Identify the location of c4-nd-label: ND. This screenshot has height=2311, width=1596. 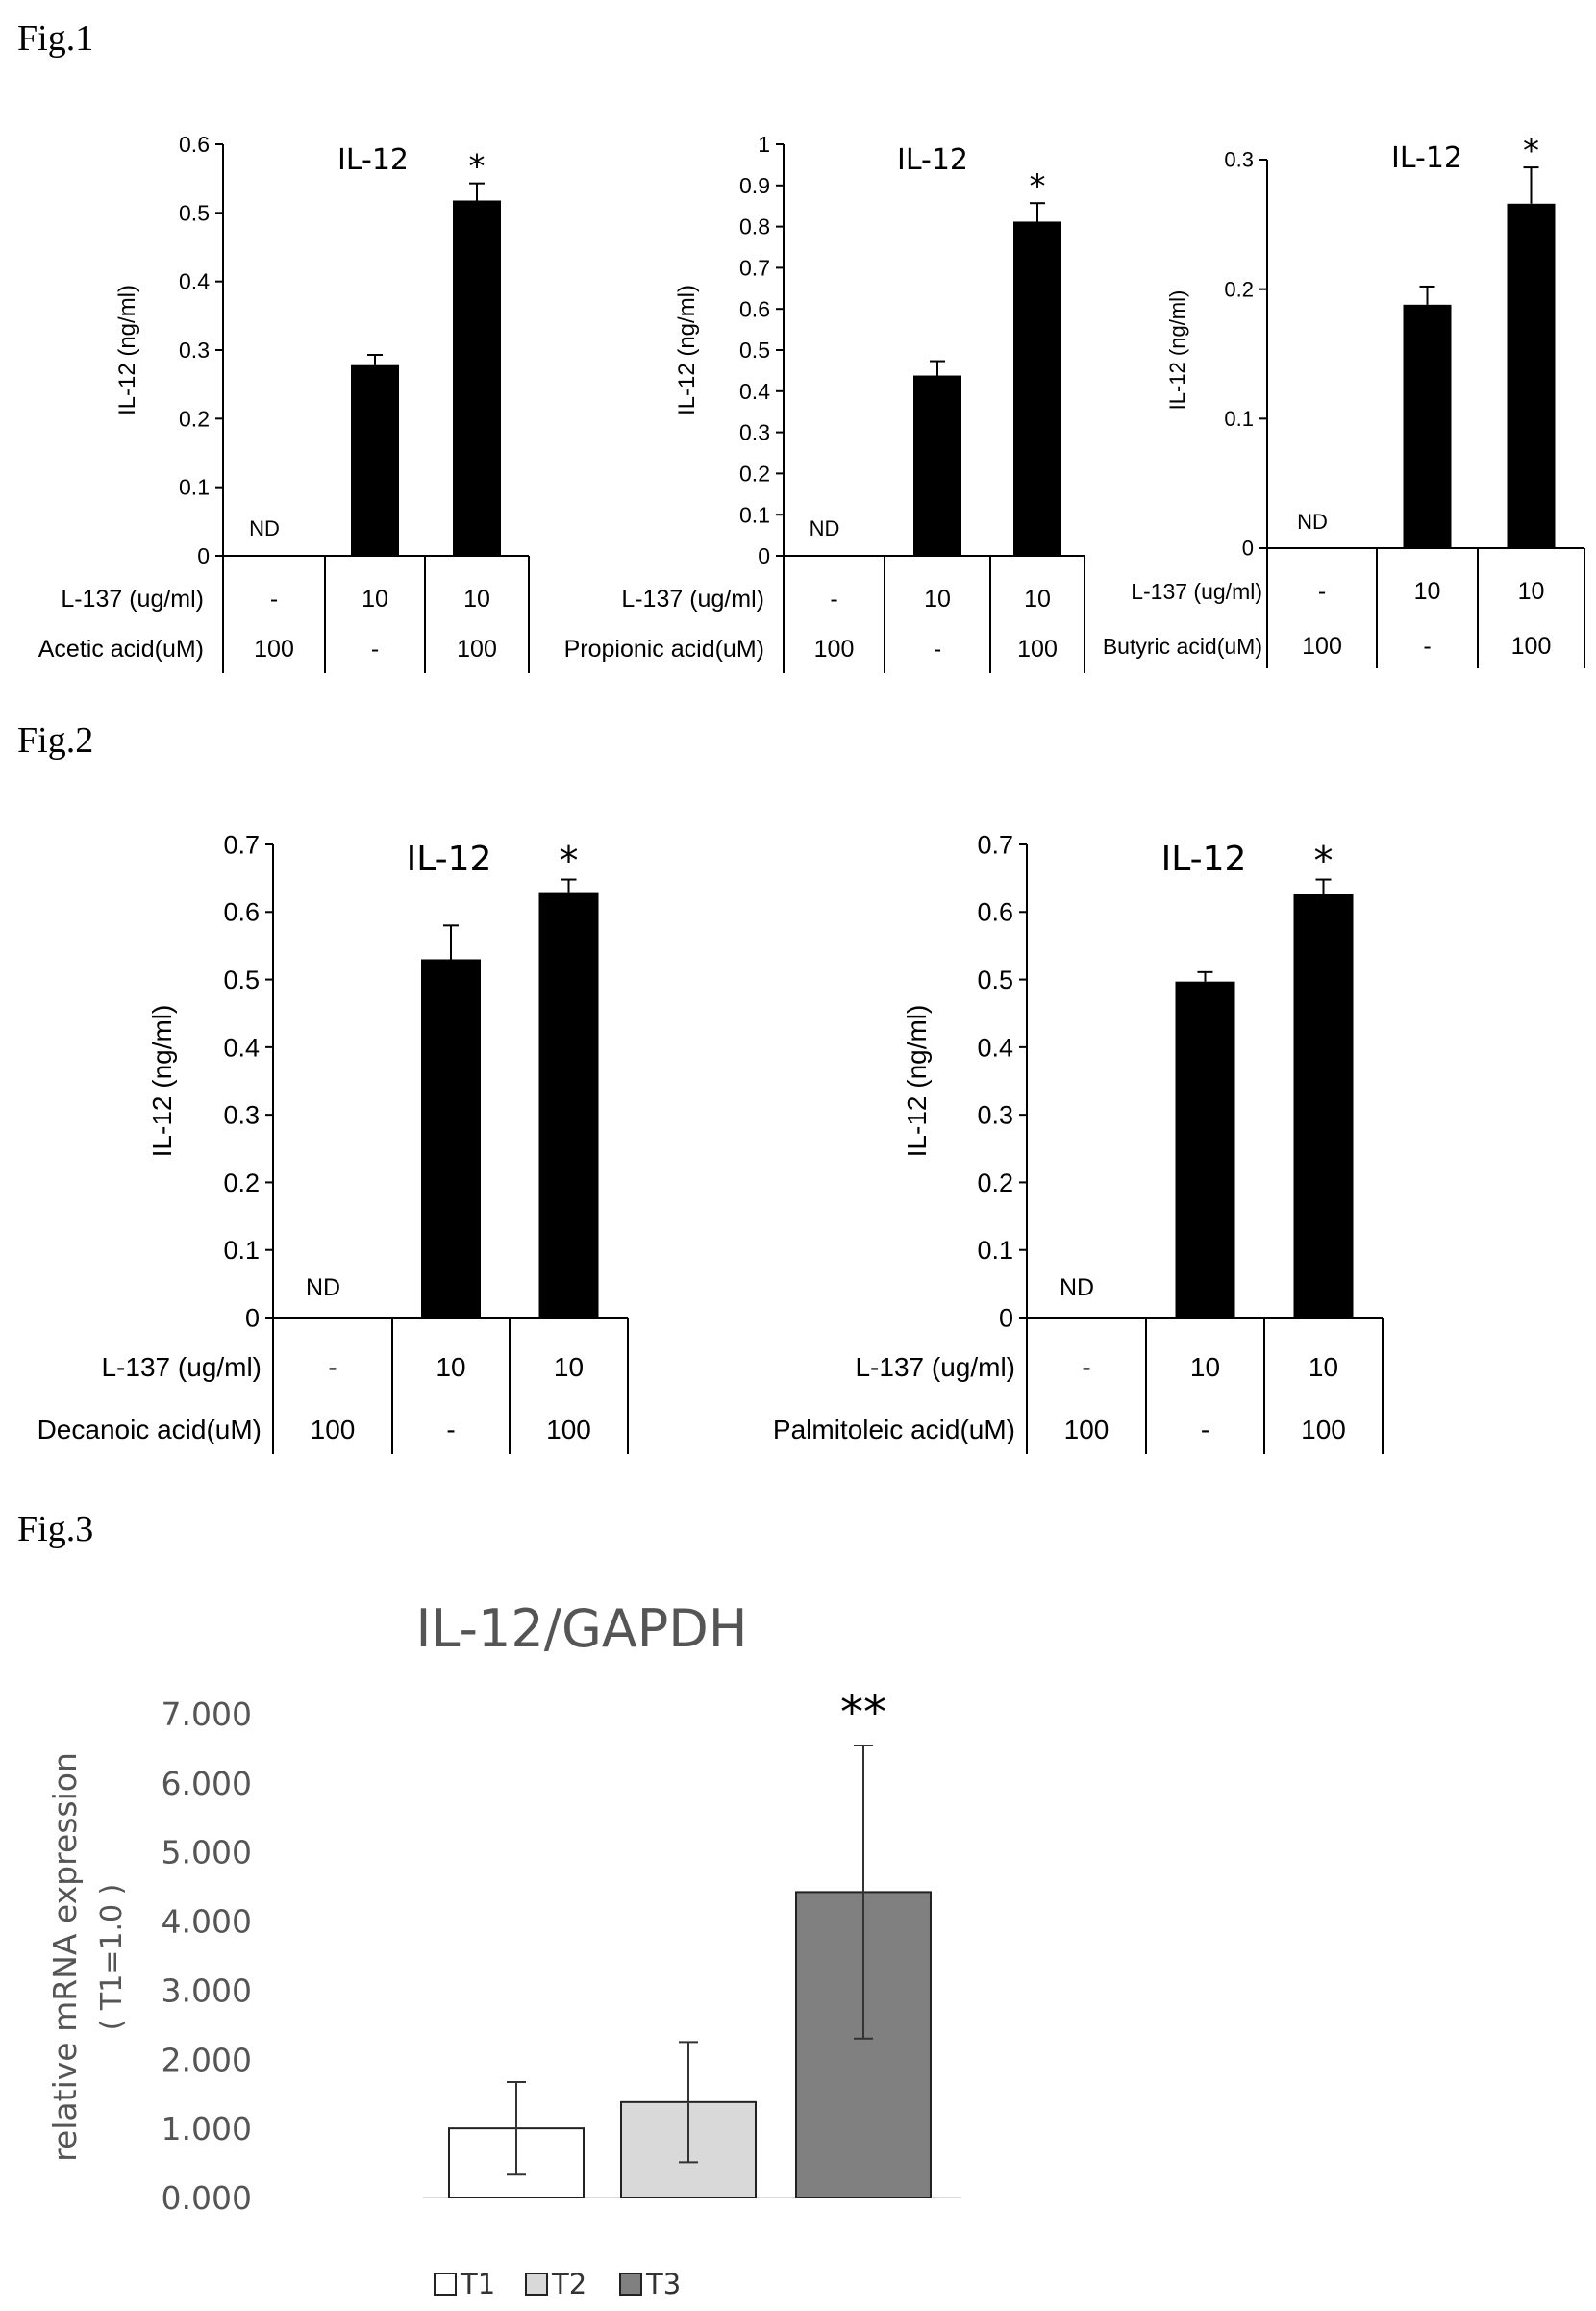
(323, 1287).